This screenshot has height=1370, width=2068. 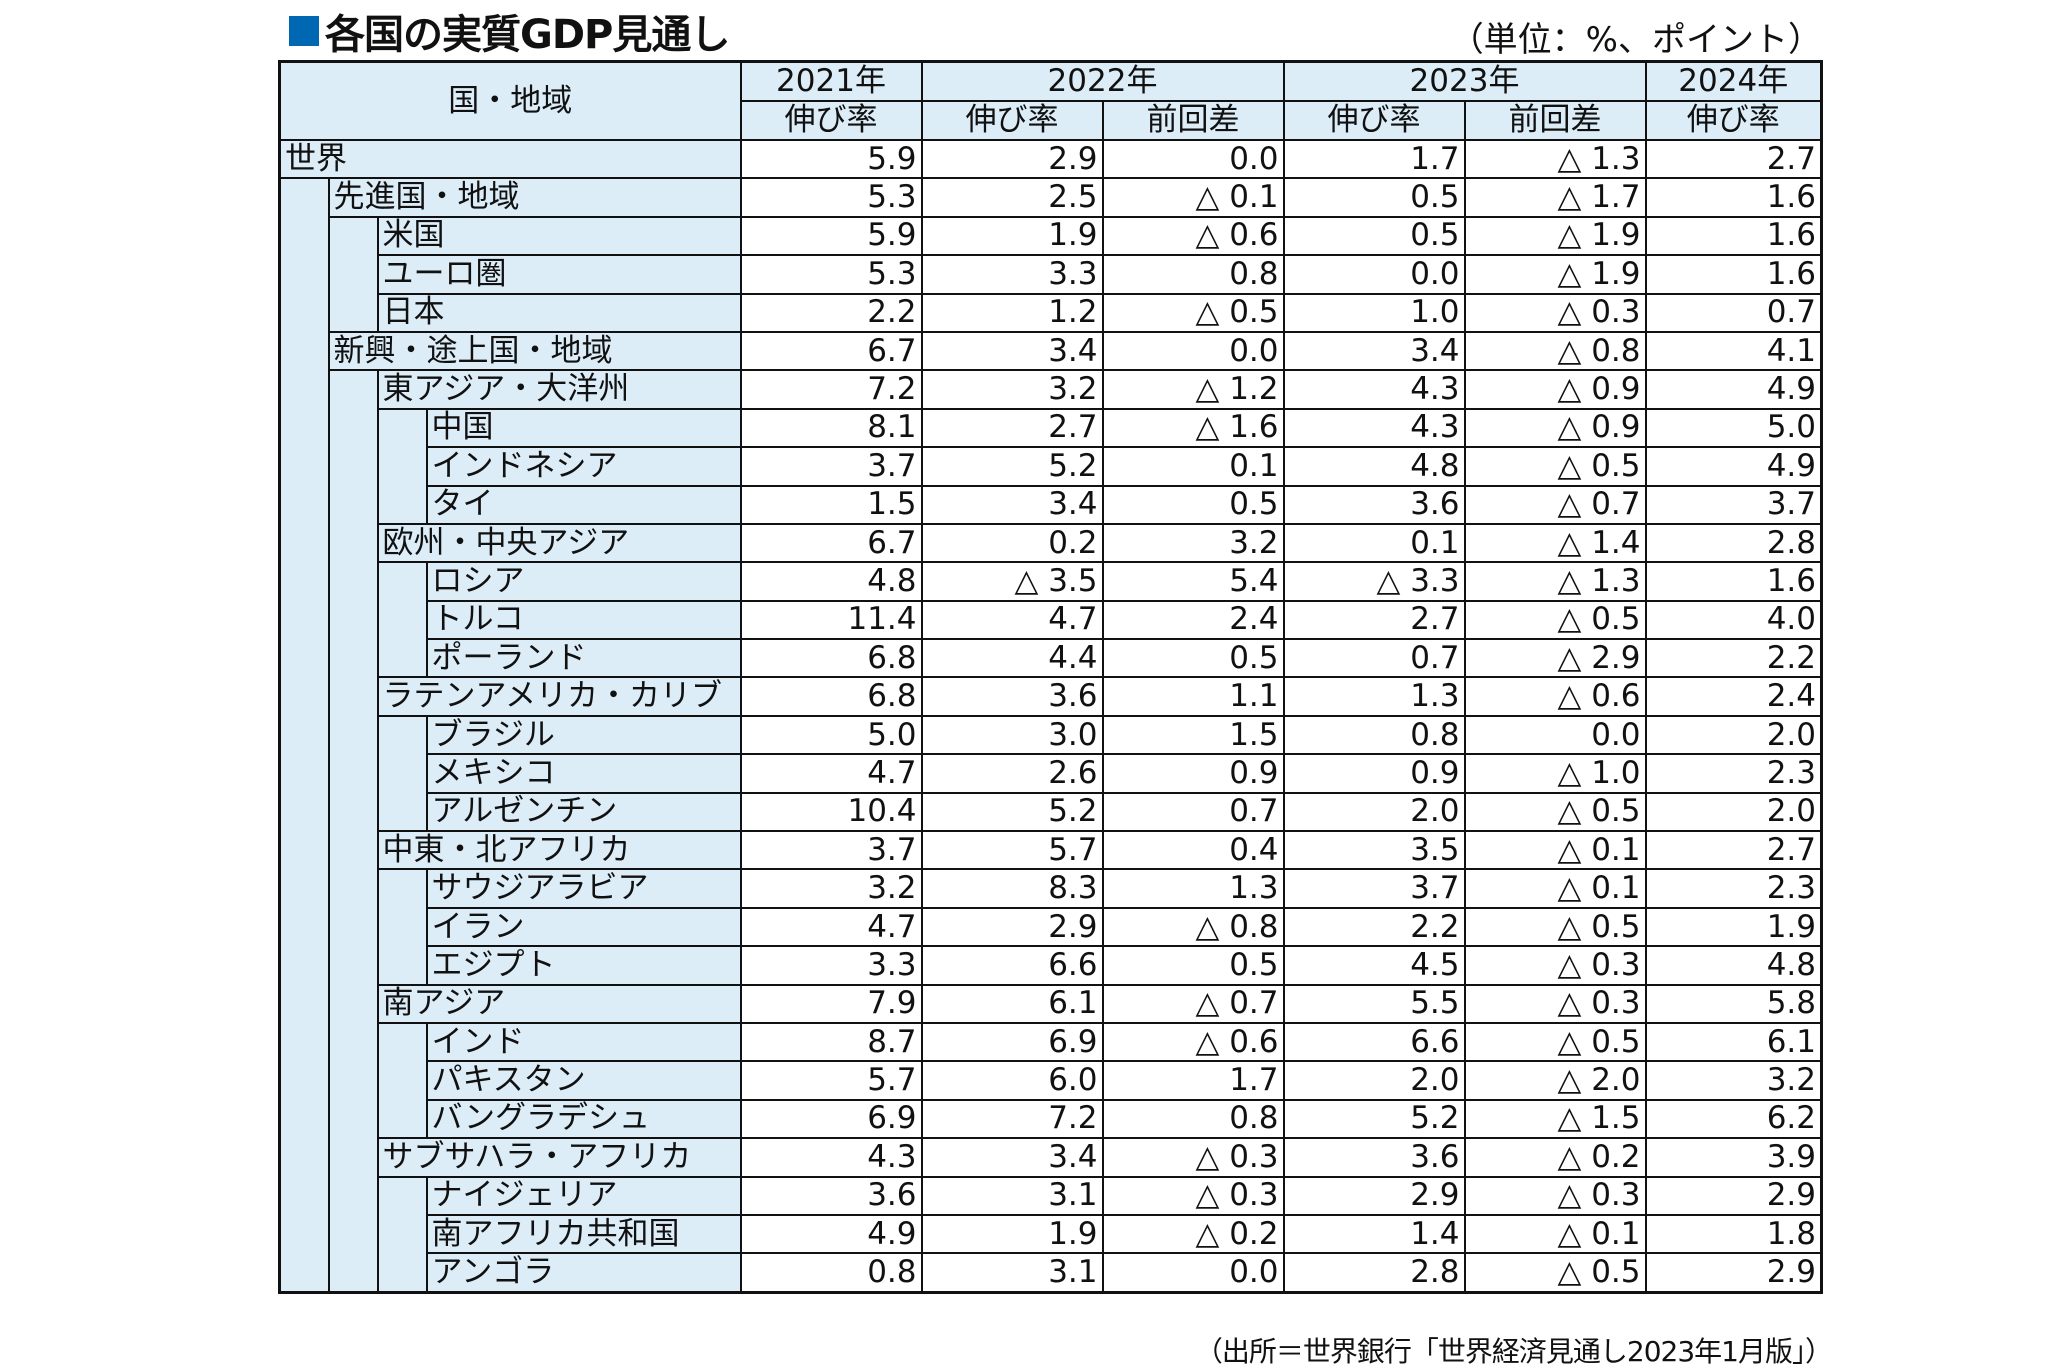 I want to click on value-growth-2022: 2.9, so click(x=1012, y=927).